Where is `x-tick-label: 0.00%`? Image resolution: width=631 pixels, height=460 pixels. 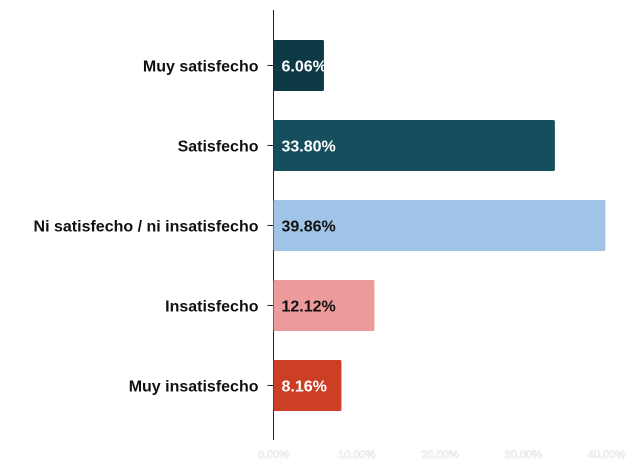
x-tick-label: 0.00% is located at coordinates (273, 454).